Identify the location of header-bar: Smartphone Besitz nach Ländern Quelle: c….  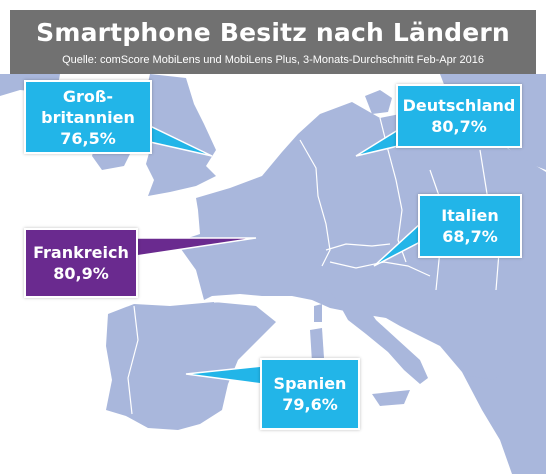
(273, 42).